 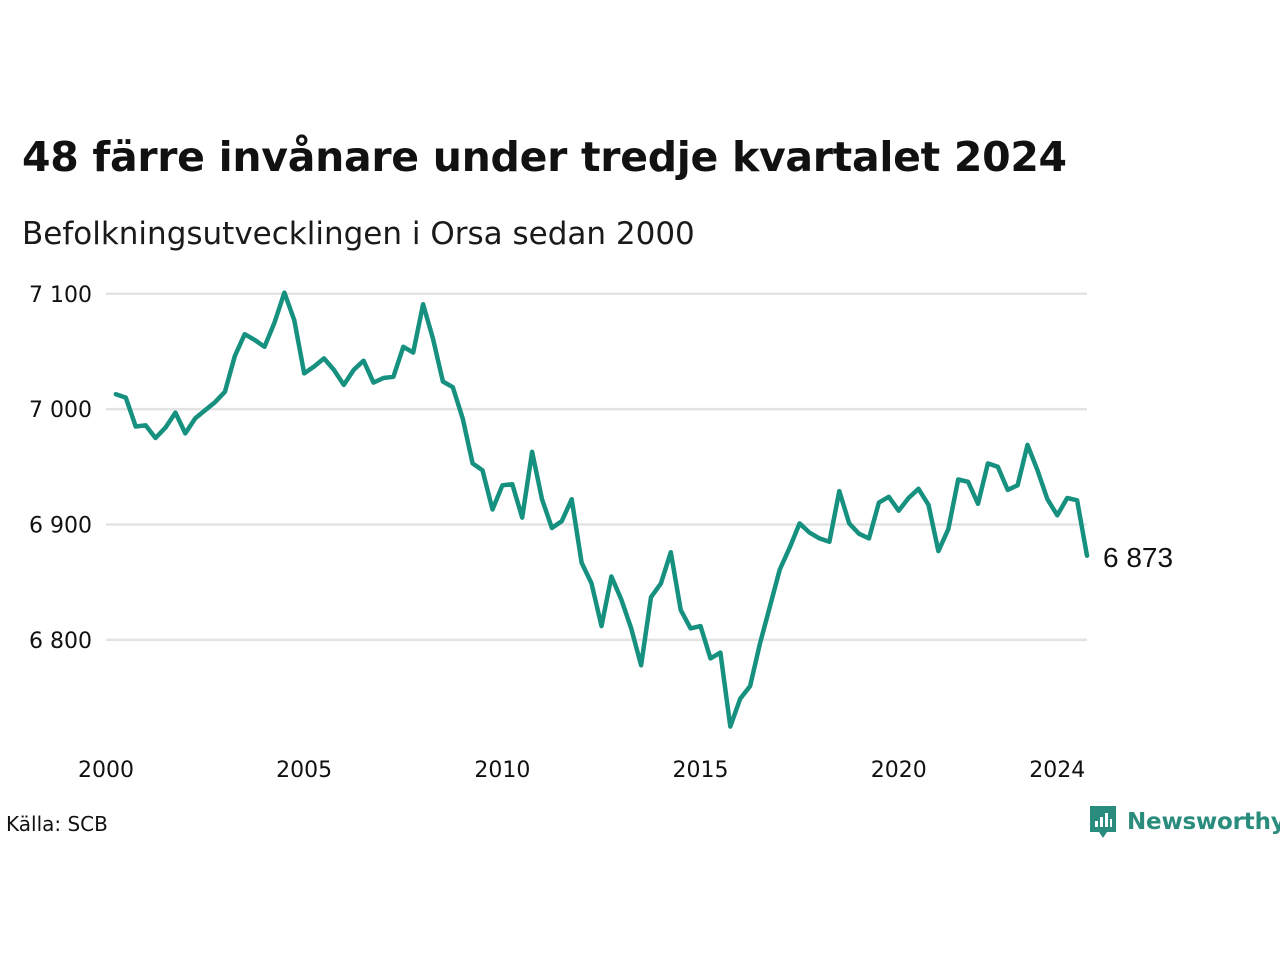 What do you see at coordinates (1057, 770) in the screenshot?
I see `x-tick-label: 2024` at bounding box center [1057, 770].